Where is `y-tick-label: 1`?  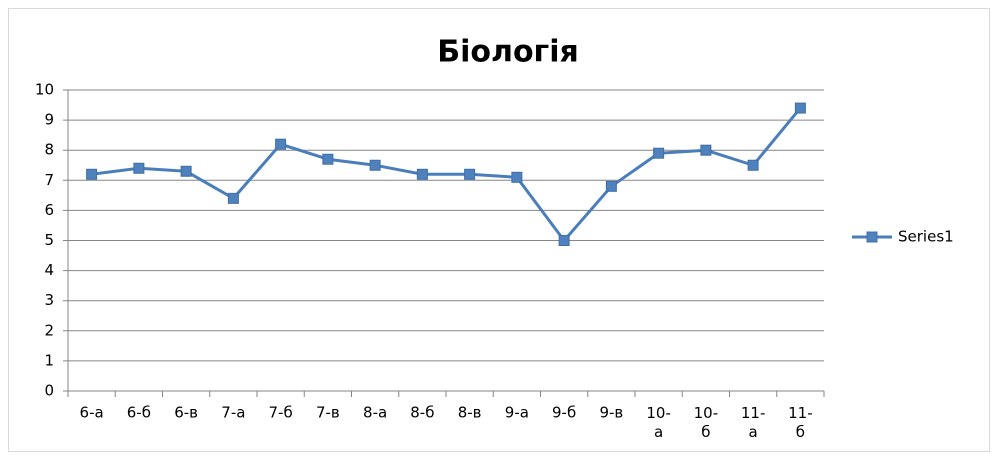 y-tick-label: 1 is located at coordinates (49, 360).